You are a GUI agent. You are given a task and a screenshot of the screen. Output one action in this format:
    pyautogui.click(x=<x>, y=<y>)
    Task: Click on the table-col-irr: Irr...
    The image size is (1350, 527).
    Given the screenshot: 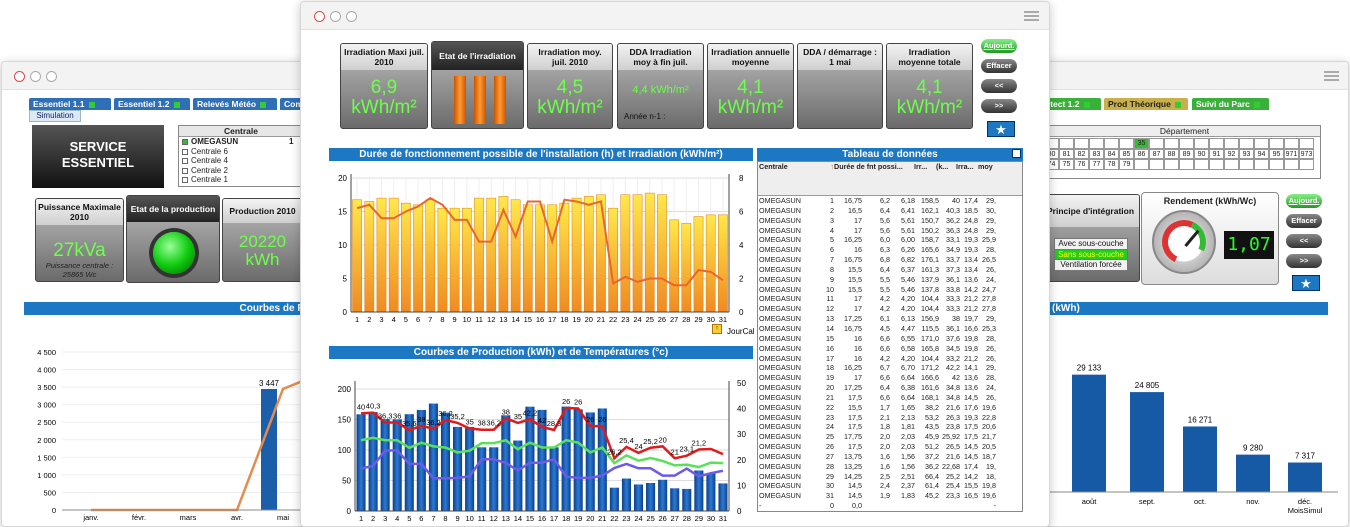 What is the action you would take?
    pyautogui.click(x=921, y=166)
    